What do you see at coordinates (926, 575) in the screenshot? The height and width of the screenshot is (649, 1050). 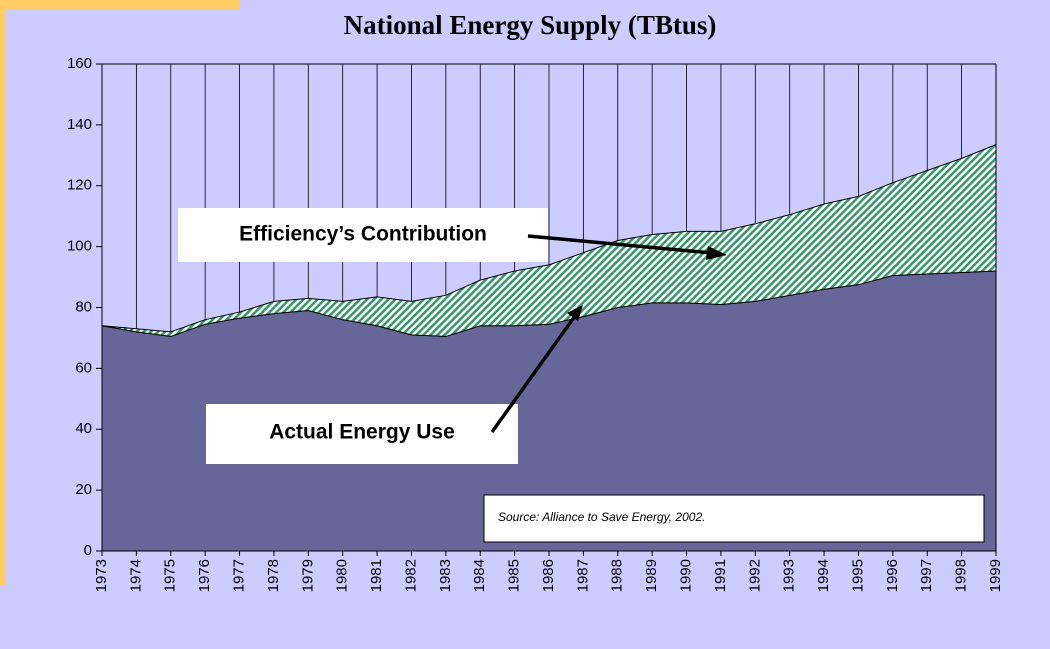 I see `x-tick-label: 1997` at bounding box center [926, 575].